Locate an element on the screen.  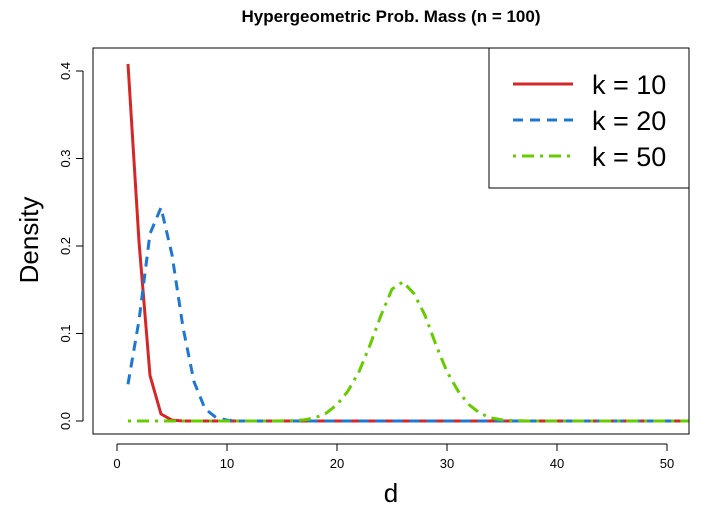
legend: k = 10 k = 20 k = 50 is located at coordinates (589, 118).